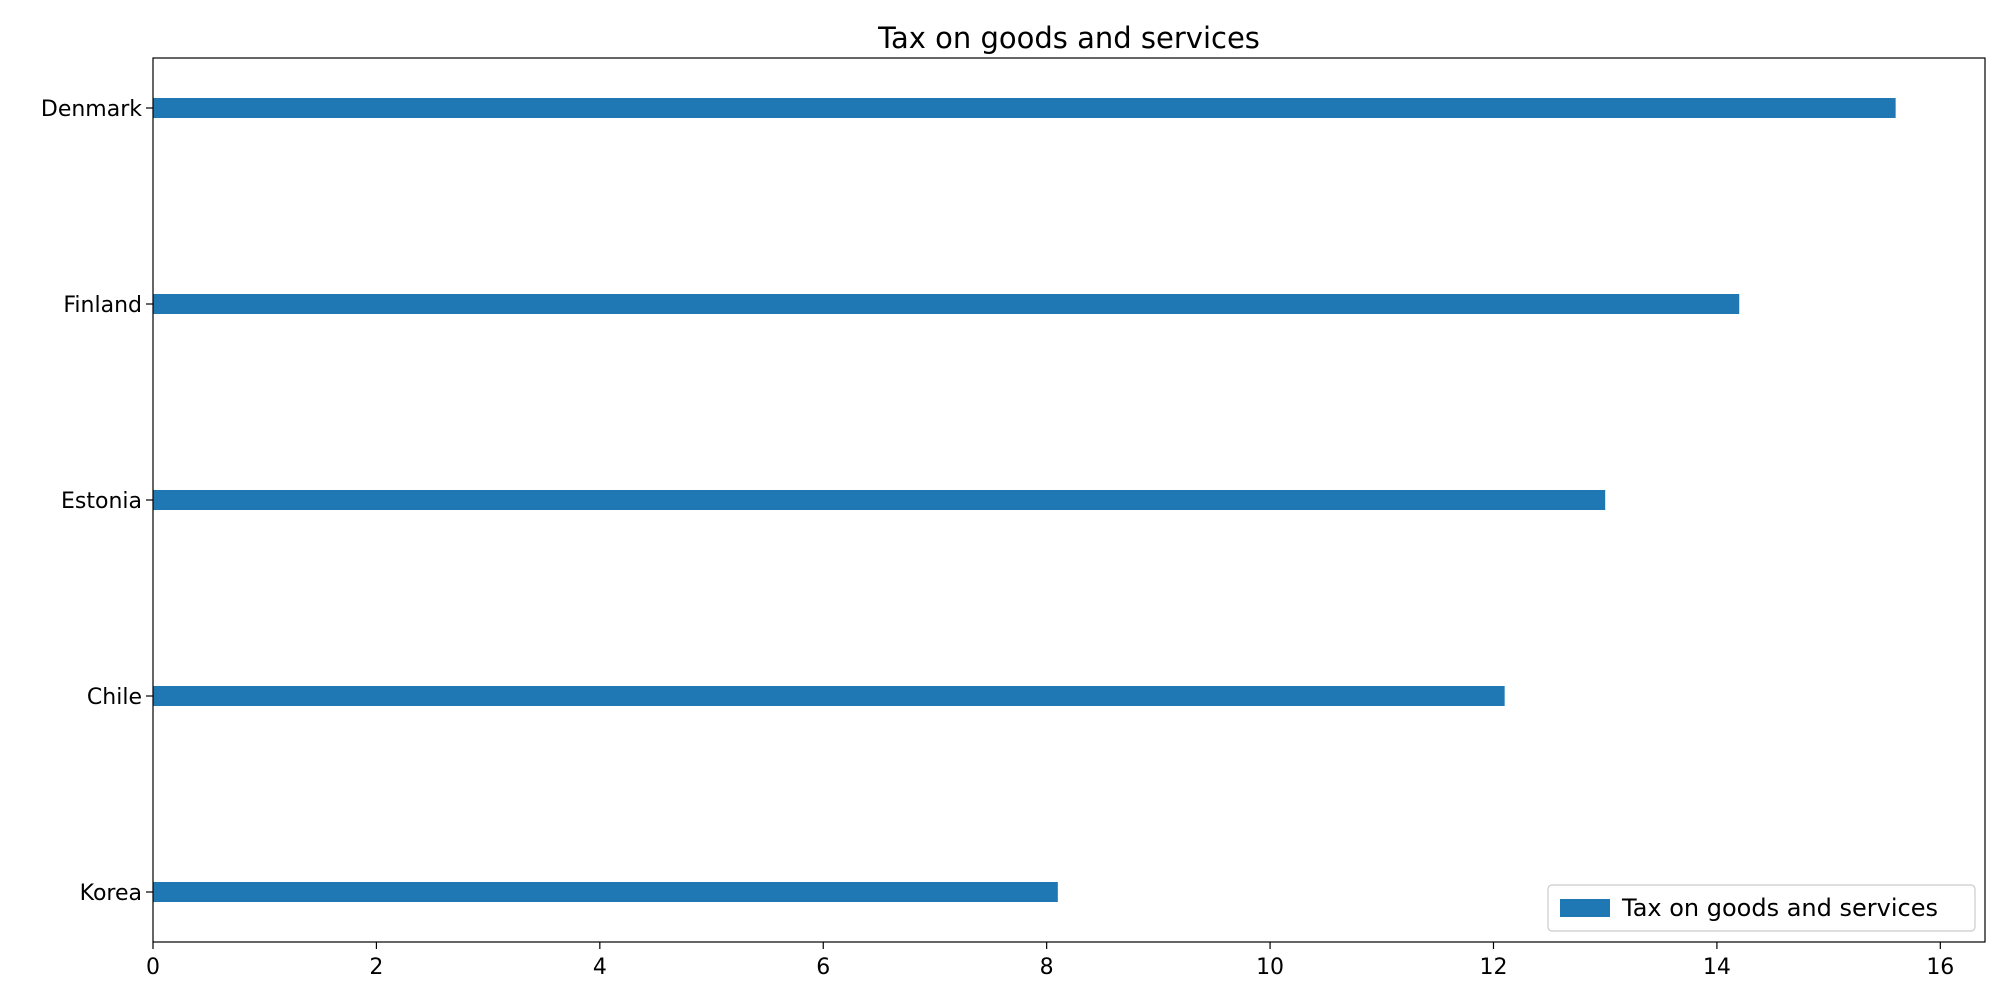  Describe the element at coordinates (605, 892) in the screenshot. I see `bar-korea` at that location.